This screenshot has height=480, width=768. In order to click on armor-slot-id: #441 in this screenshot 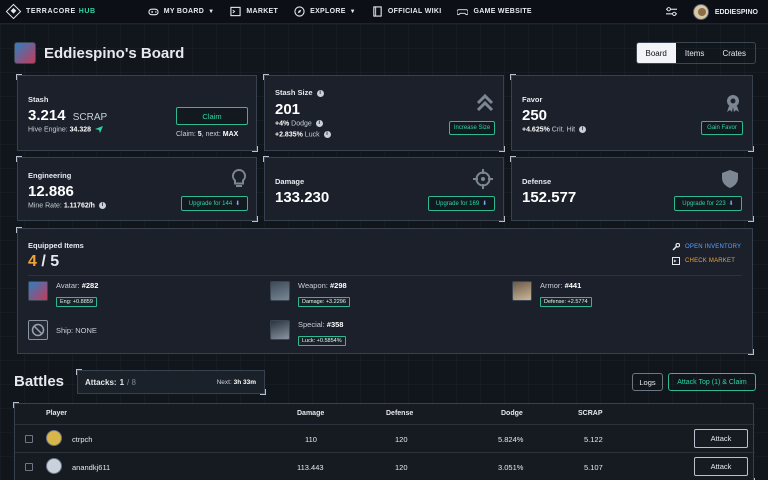, I will do `click(573, 285)`.